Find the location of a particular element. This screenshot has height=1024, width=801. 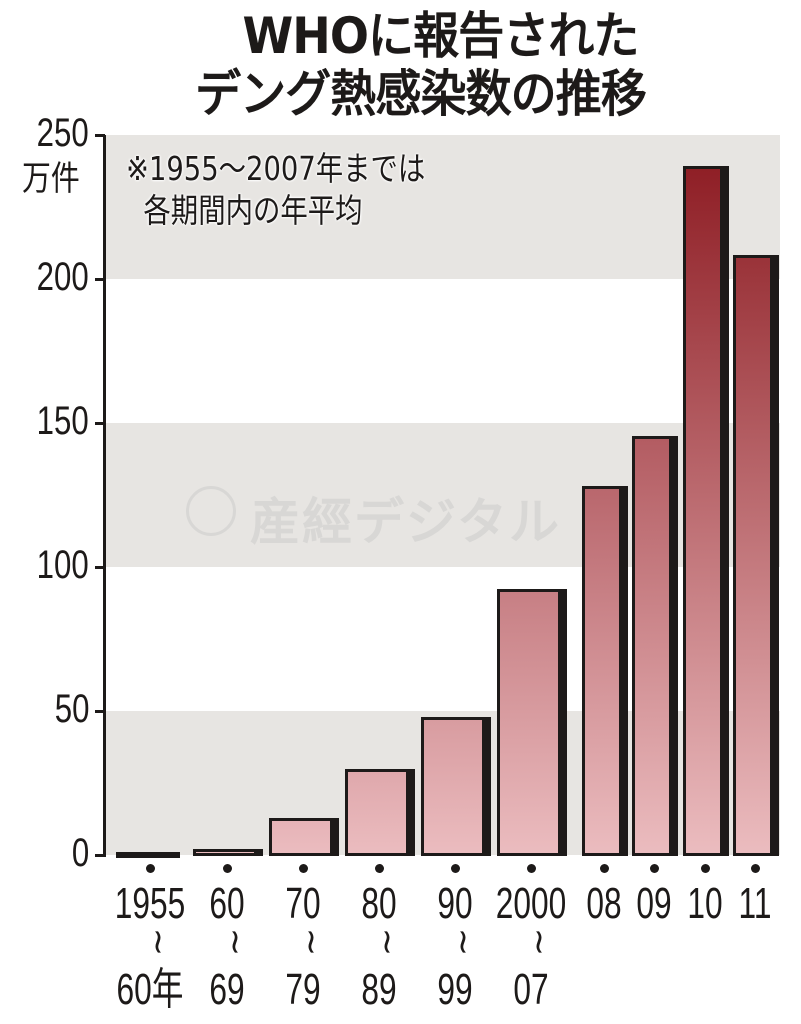

y-tick-label: 50 is located at coordinates (71, 709).